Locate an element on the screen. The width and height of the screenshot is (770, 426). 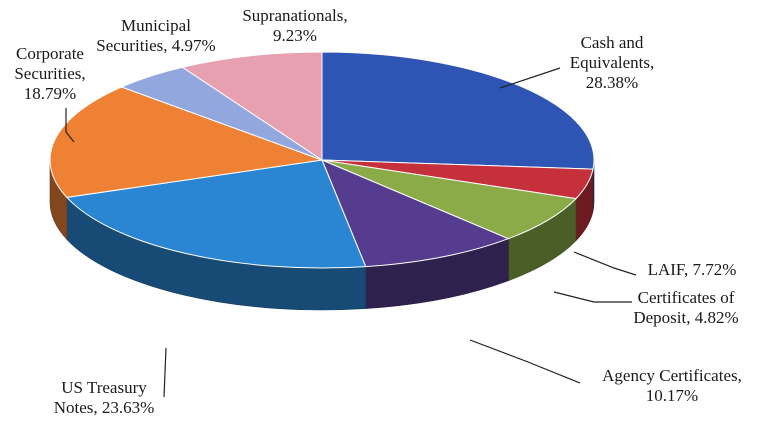
label-line: Securities, is located at coordinates (49, 73).